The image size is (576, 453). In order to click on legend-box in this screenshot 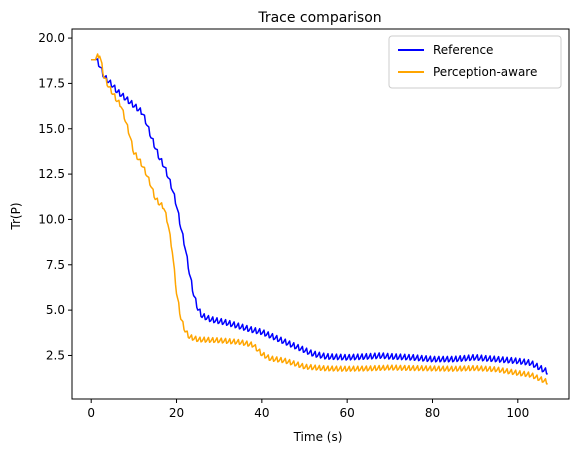, I will do `click(475, 62)`.